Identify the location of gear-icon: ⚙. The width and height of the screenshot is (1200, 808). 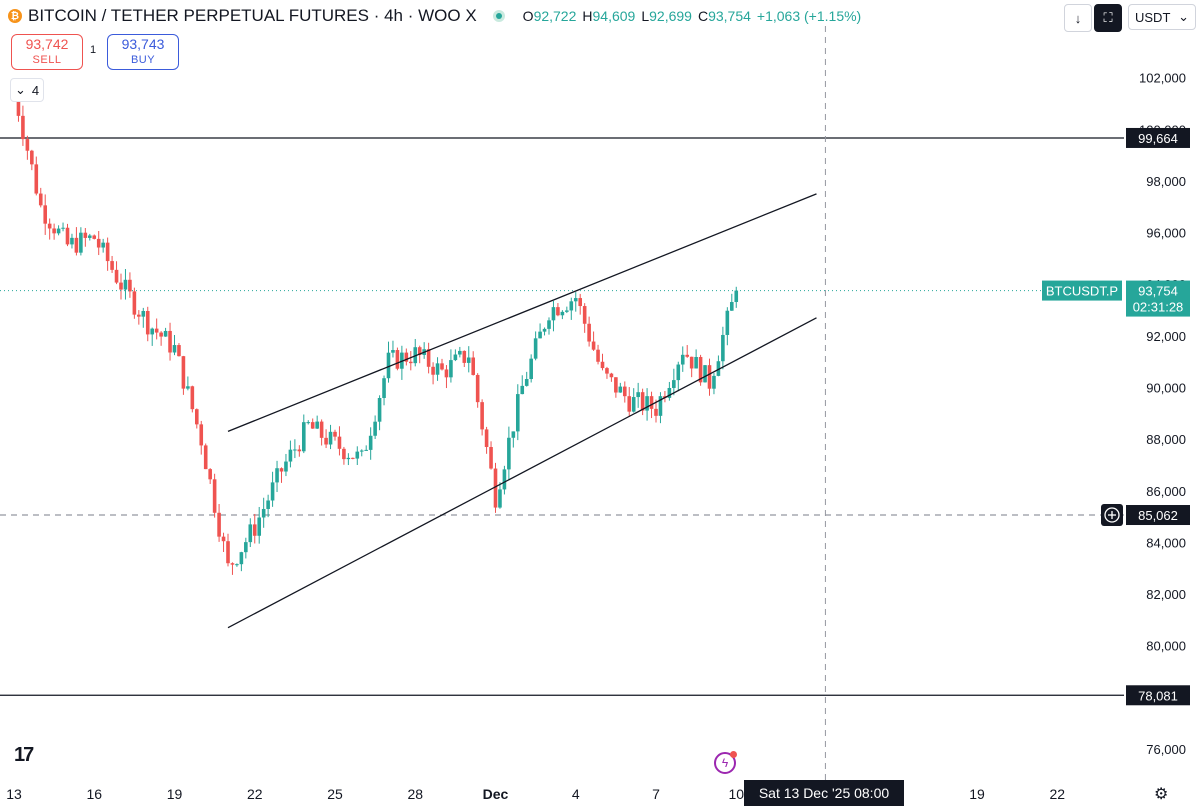
(1161, 794).